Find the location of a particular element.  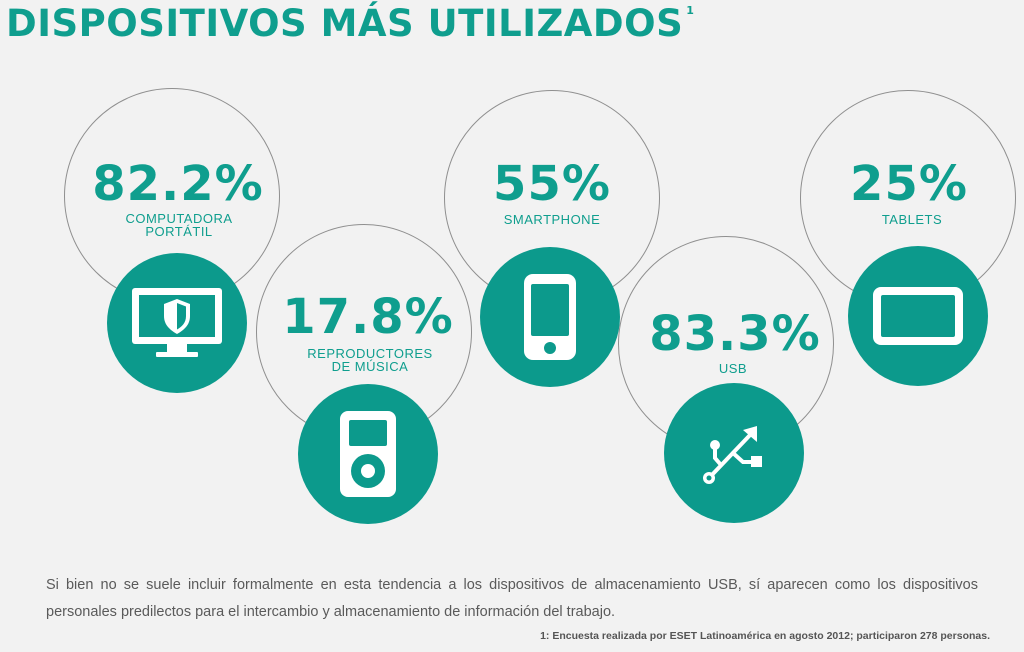

value-smartphone: 55% is located at coordinates (552, 184).